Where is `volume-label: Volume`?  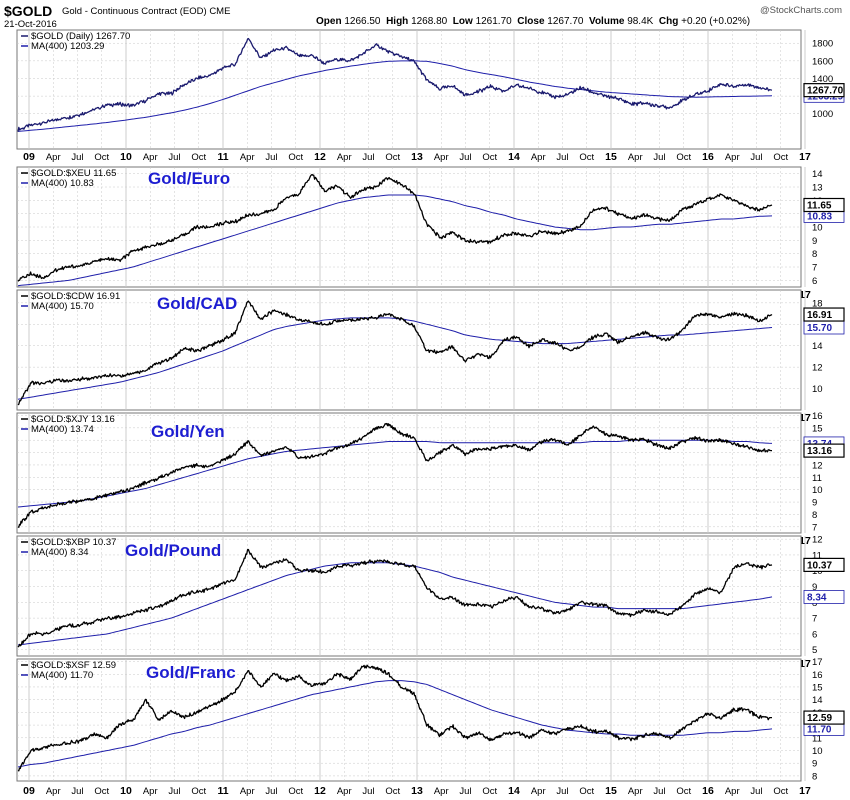
volume-label: Volume is located at coordinates (607, 21).